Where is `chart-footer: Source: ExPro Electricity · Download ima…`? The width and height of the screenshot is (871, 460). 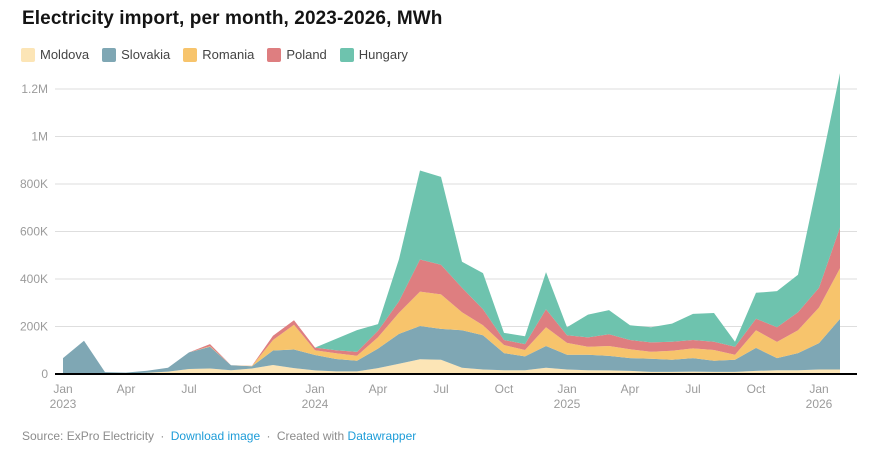 chart-footer: Source: ExPro Electricity · Download ima… is located at coordinates (219, 436).